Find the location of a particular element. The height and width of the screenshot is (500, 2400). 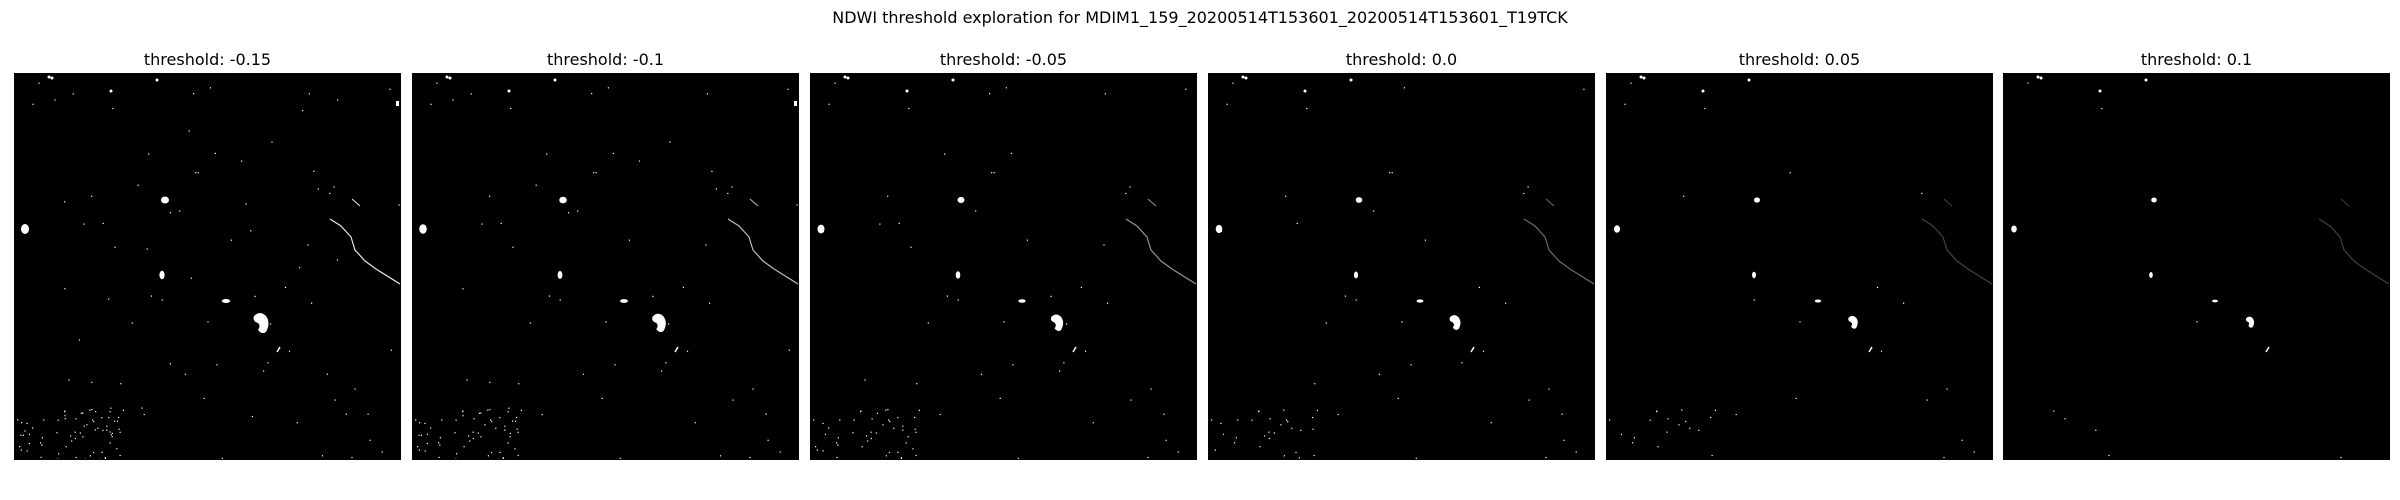

water-mask-svg is located at coordinates (2200, 267).